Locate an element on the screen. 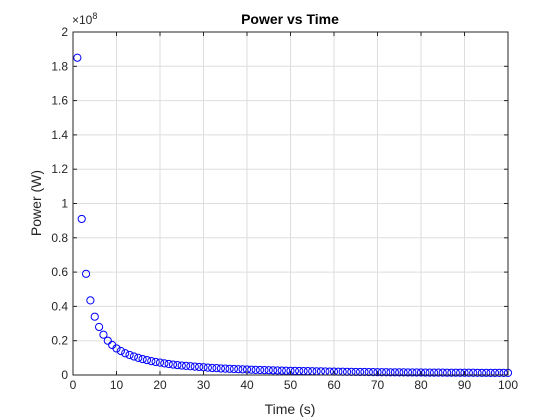 The image size is (560, 420). x-axis-label: Time (s) is located at coordinates (290, 409).